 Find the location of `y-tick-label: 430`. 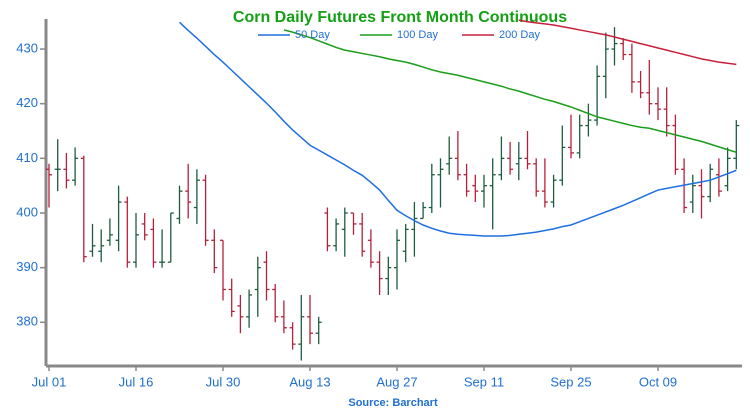

y-tick-label: 430 is located at coordinates (27, 47).